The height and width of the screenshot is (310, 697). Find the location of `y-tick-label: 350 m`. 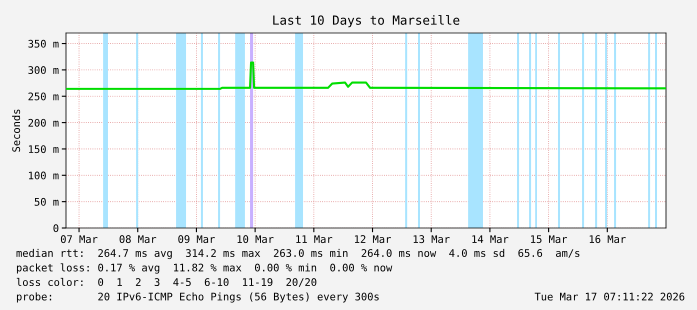

y-tick-label: 350 m is located at coordinates (43, 44).